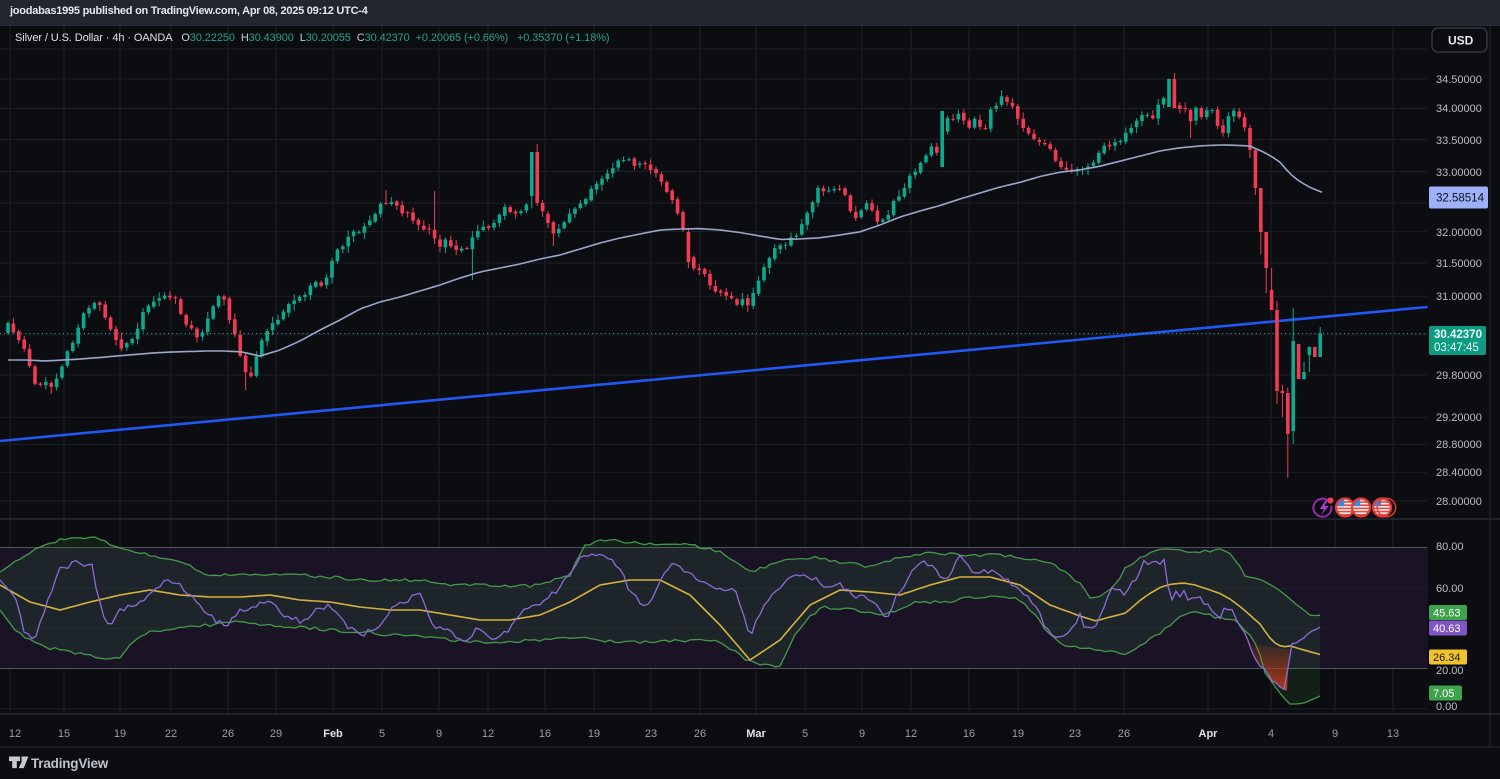 Image resolution: width=1500 pixels, height=779 pixels. Describe the element at coordinates (1450, 547) in the screenshot. I see `svg-text: 80.00` at that location.